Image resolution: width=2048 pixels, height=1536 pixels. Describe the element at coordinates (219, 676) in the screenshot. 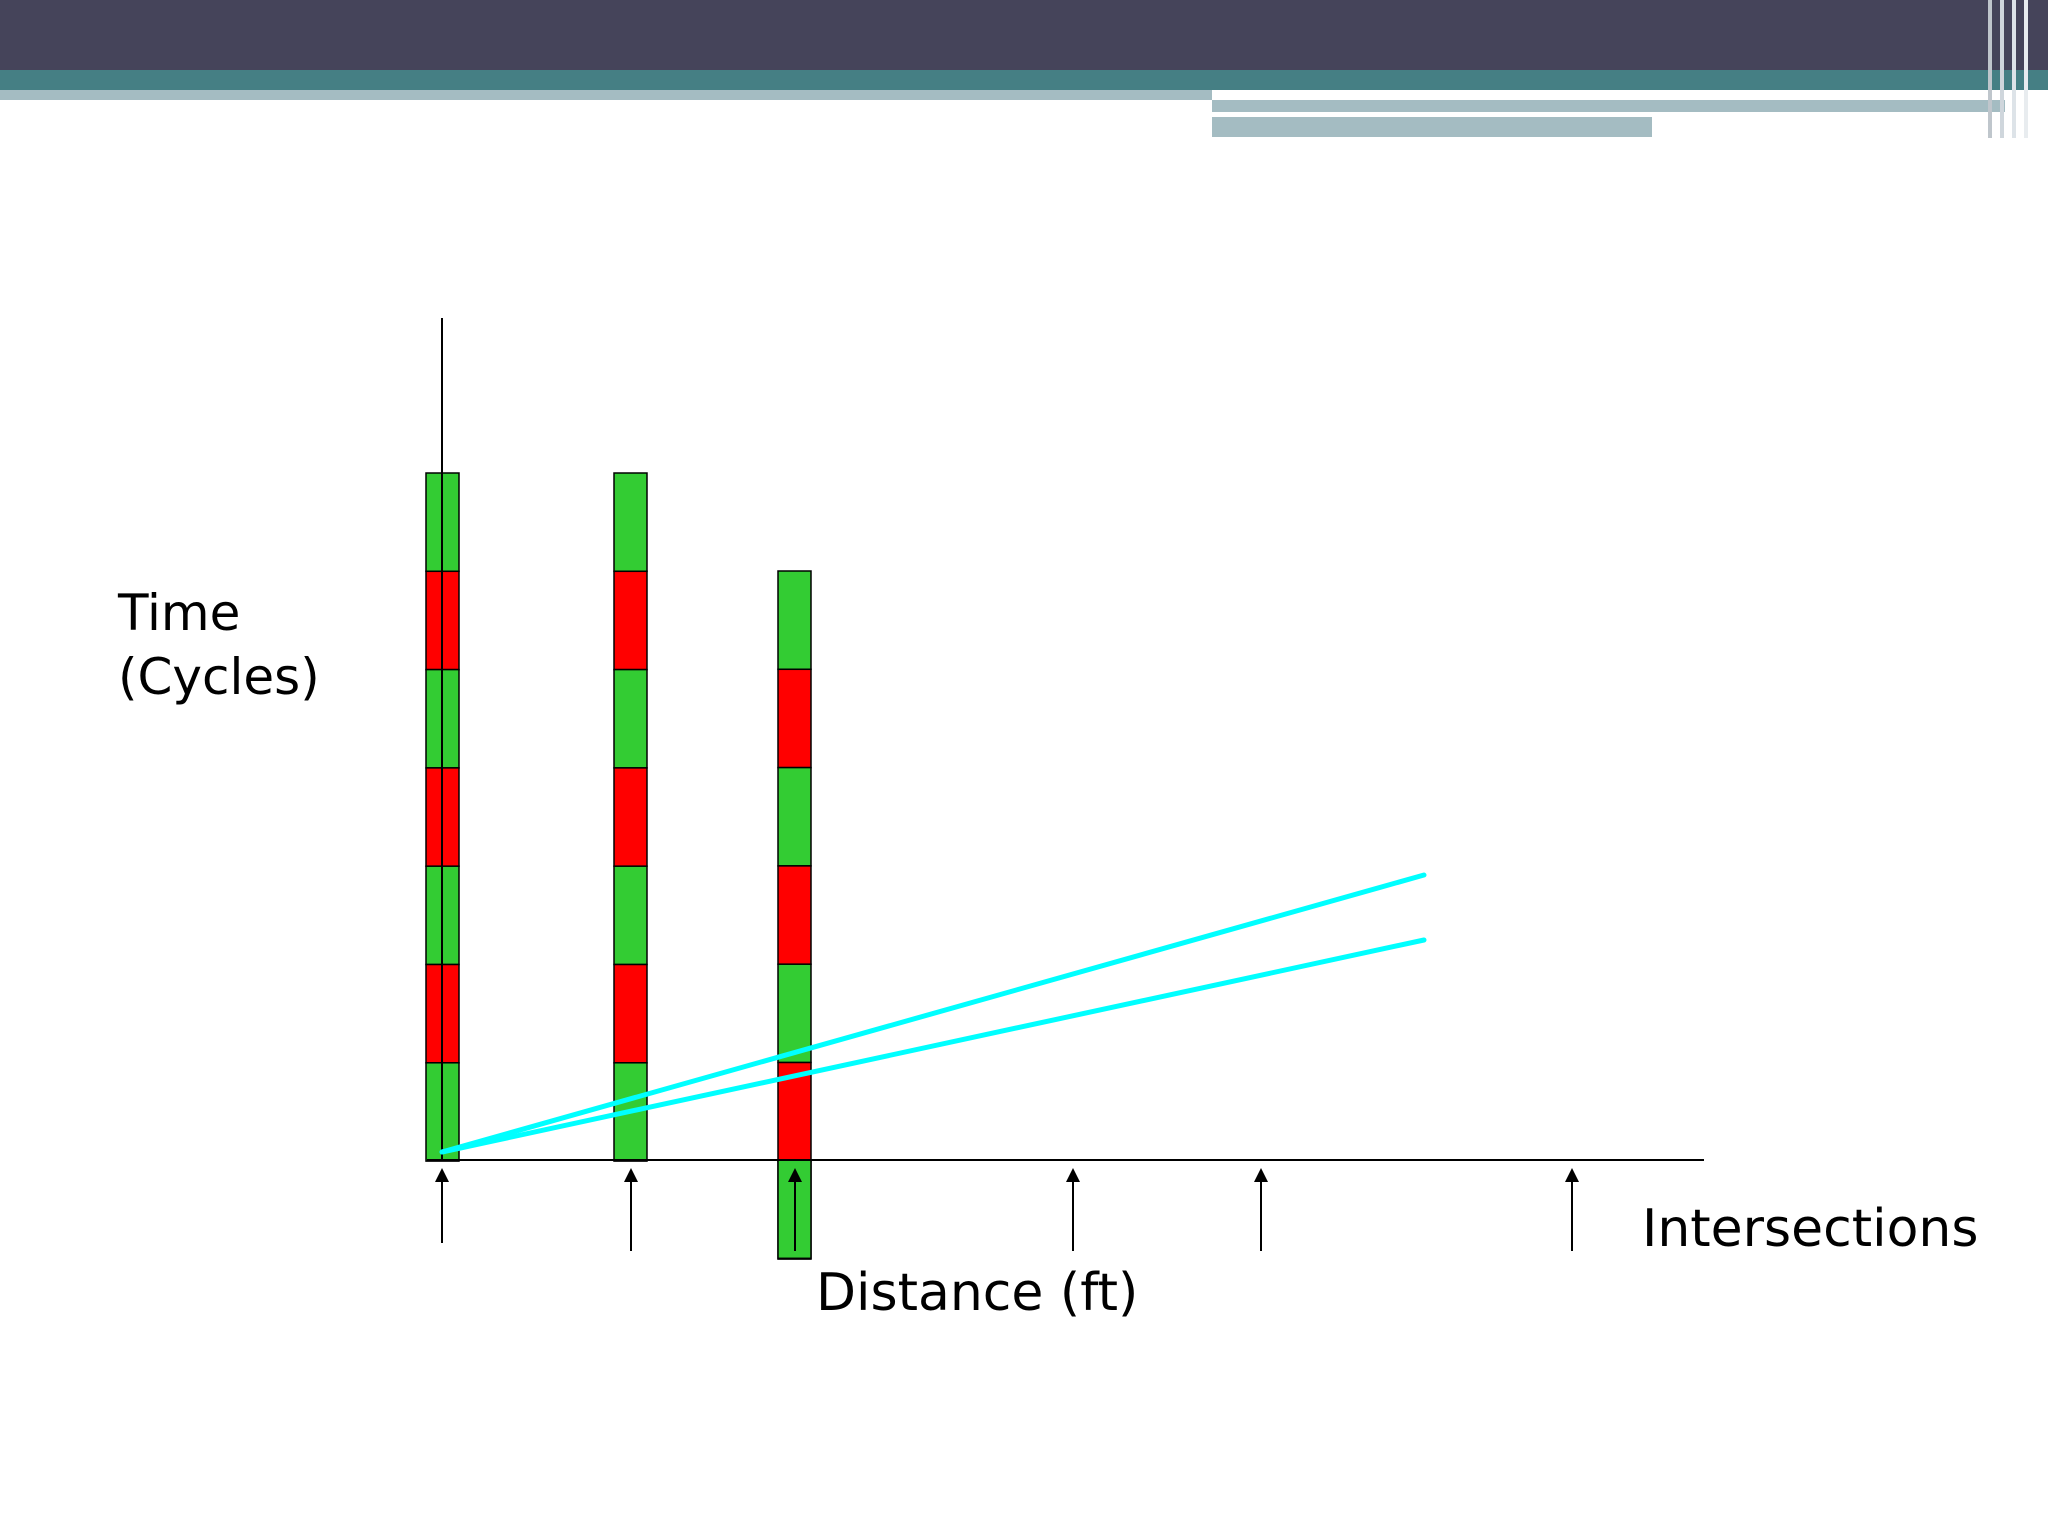

I see `y-axis-label-line-2: (Cycles)` at that location.